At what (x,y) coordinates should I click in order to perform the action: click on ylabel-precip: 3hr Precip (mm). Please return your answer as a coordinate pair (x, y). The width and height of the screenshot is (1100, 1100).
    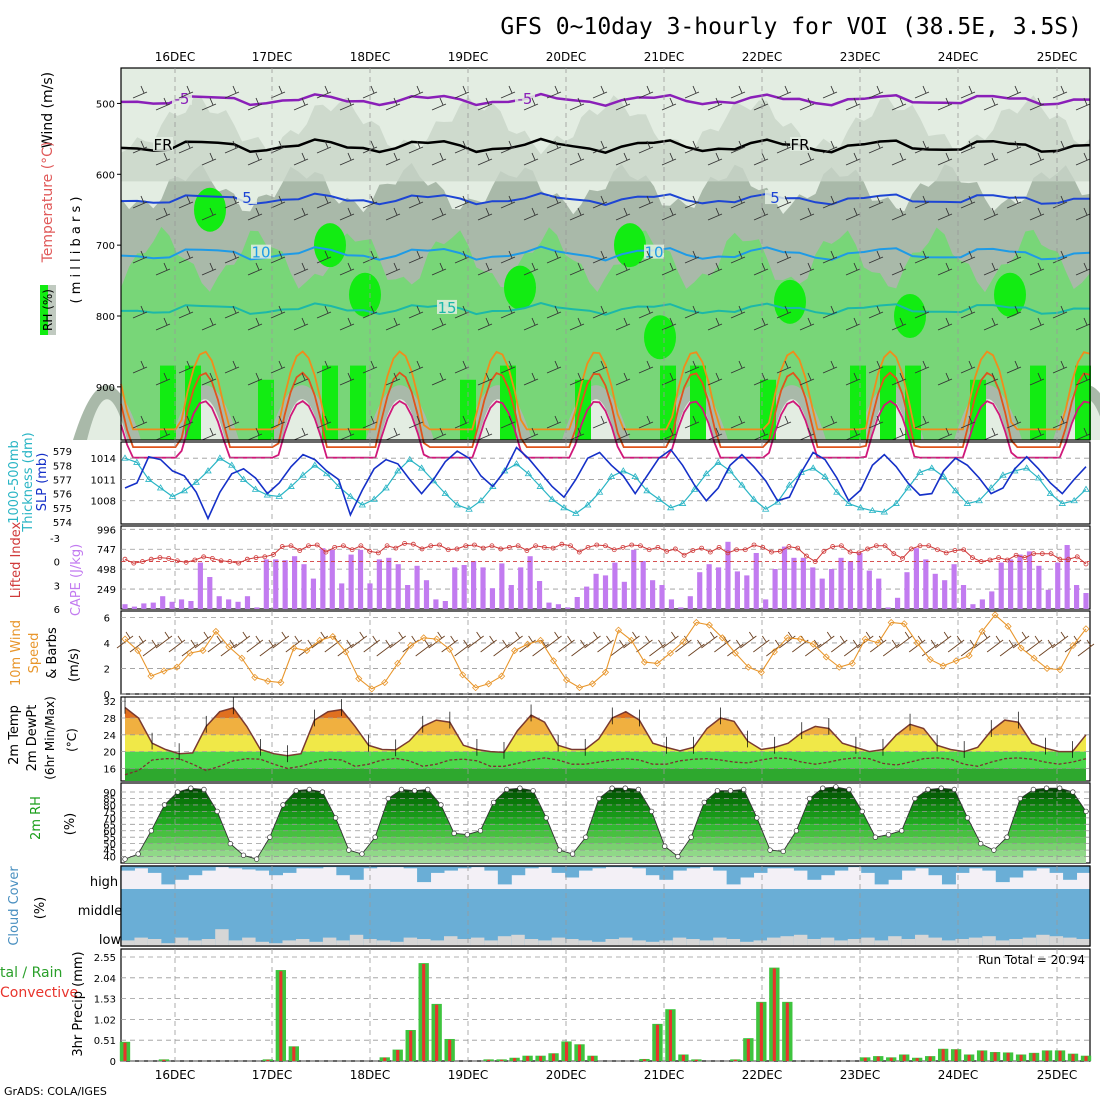
    Looking at the image, I should click on (78, 1003).